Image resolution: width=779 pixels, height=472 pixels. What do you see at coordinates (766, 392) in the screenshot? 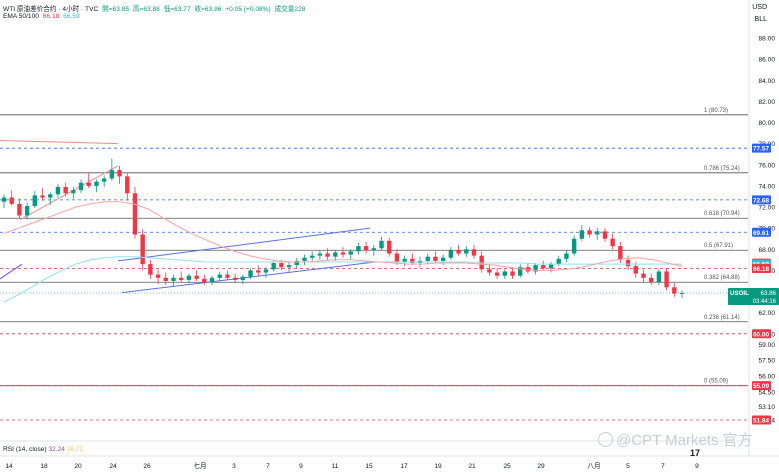
I see `price-tick-label: 54.50` at bounding box center [766, 392].